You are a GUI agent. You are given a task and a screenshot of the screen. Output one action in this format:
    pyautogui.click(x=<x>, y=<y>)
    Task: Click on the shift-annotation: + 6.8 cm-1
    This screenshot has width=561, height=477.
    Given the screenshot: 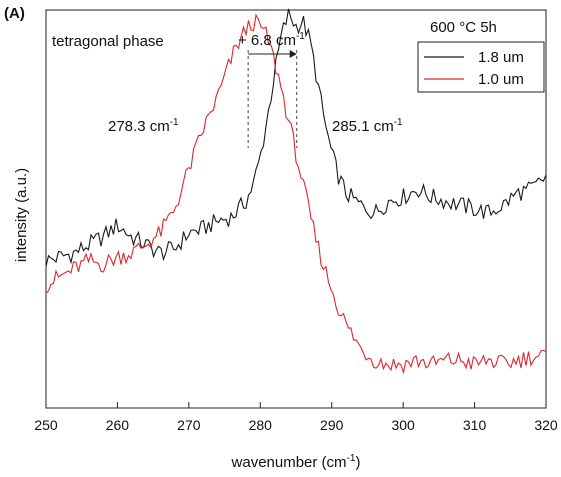 What is the action you would take?
    pyautogui.click(x=271, y=40)
    